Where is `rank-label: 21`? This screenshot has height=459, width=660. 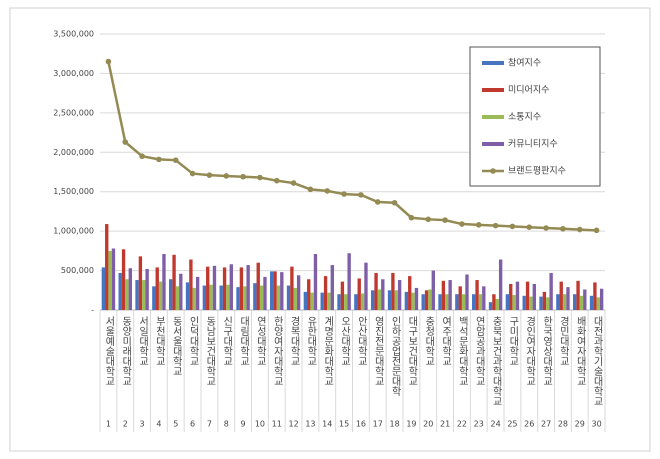 rank-label: 21 is located at coordinates (445, 424).